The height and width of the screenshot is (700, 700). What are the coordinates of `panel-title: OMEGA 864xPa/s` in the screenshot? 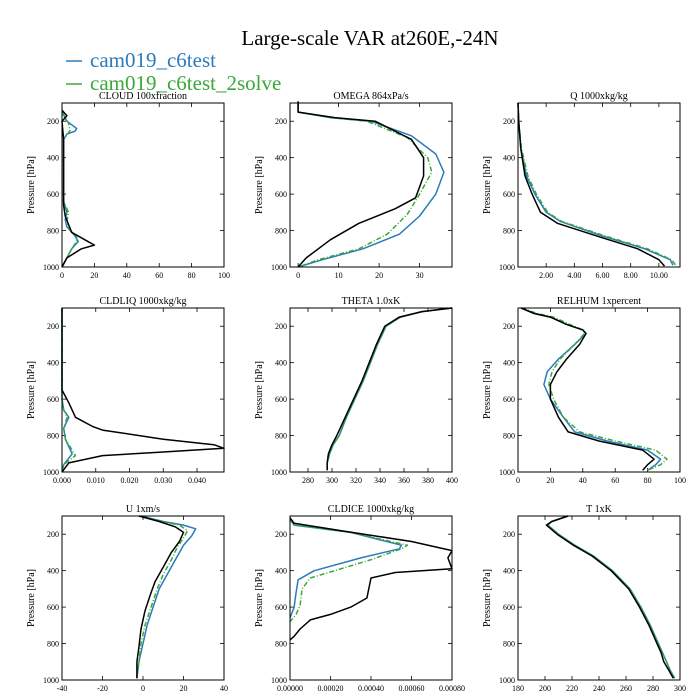 It's located at (370, 96).